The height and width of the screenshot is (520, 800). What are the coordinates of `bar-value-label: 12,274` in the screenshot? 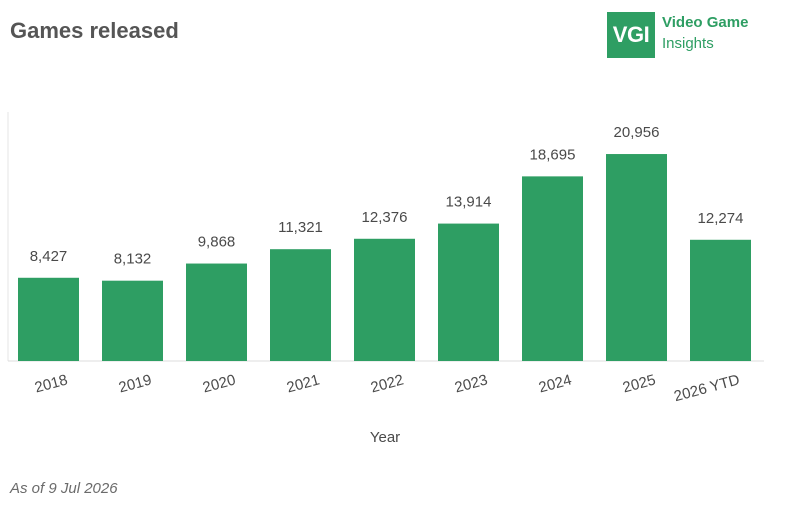 It's located at (721, 218).